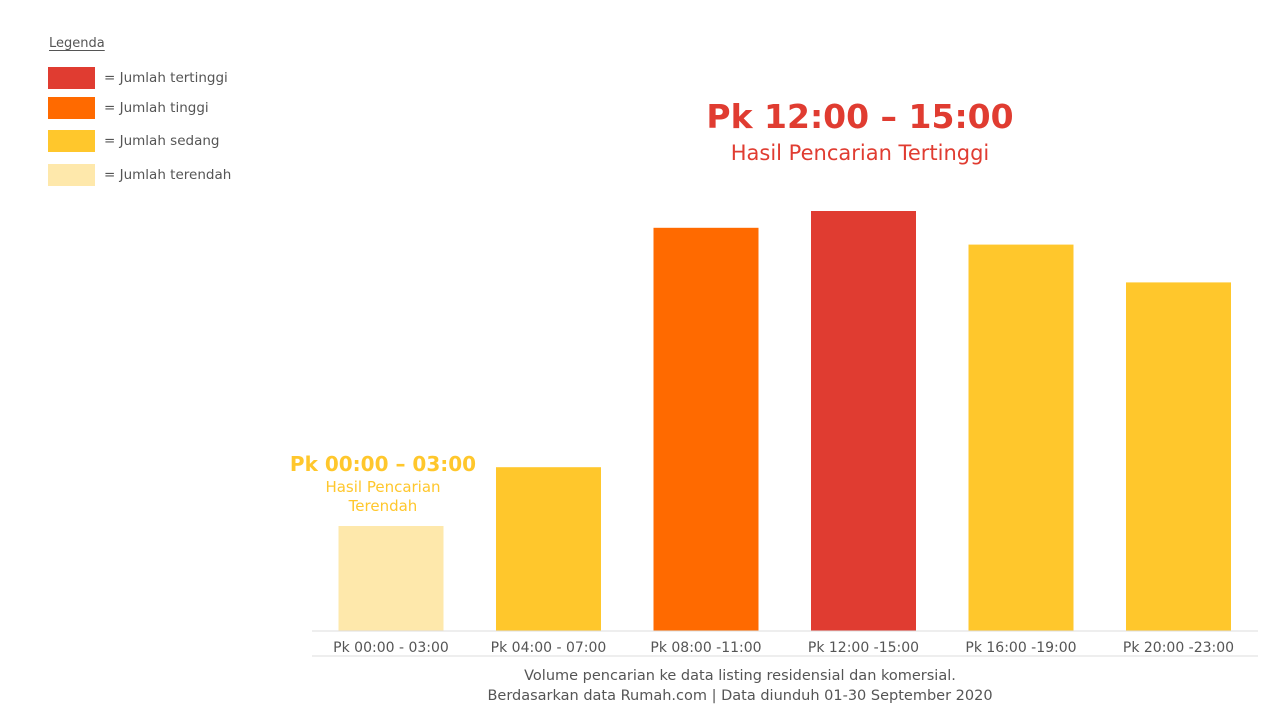  Describe the element at coordinates (168, 175) in the screenshot. I see `legend-label-terendah: = Jumlah terendah` at that location.